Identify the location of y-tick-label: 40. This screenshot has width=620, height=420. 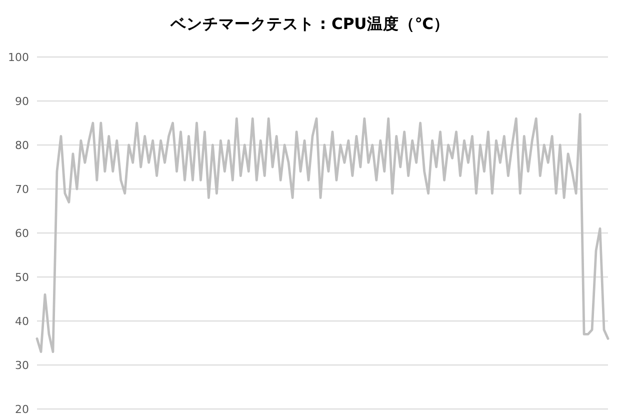
(22, 321).